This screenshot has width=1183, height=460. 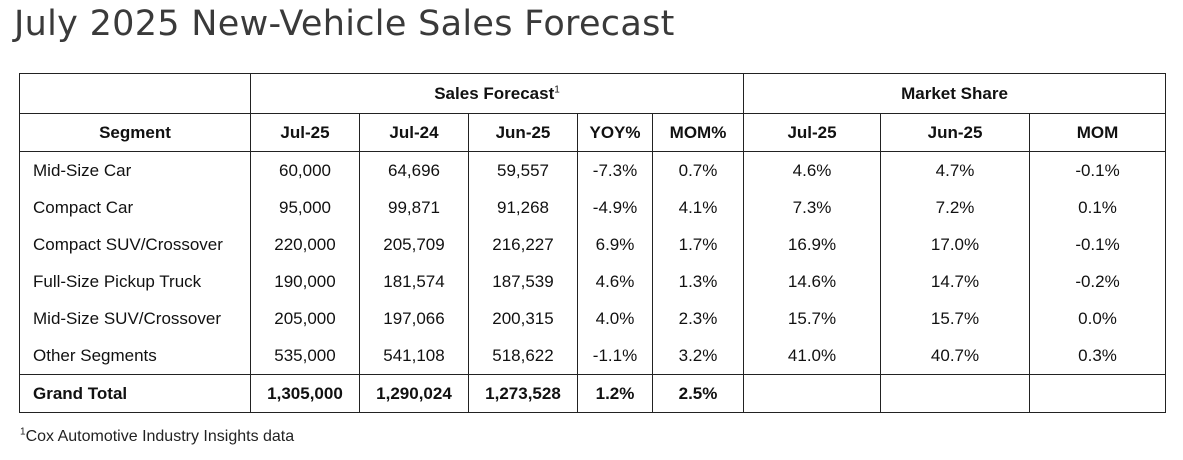 I want to click on col-header-ms-jun25: Jun-25, so click(x=955, y=132).